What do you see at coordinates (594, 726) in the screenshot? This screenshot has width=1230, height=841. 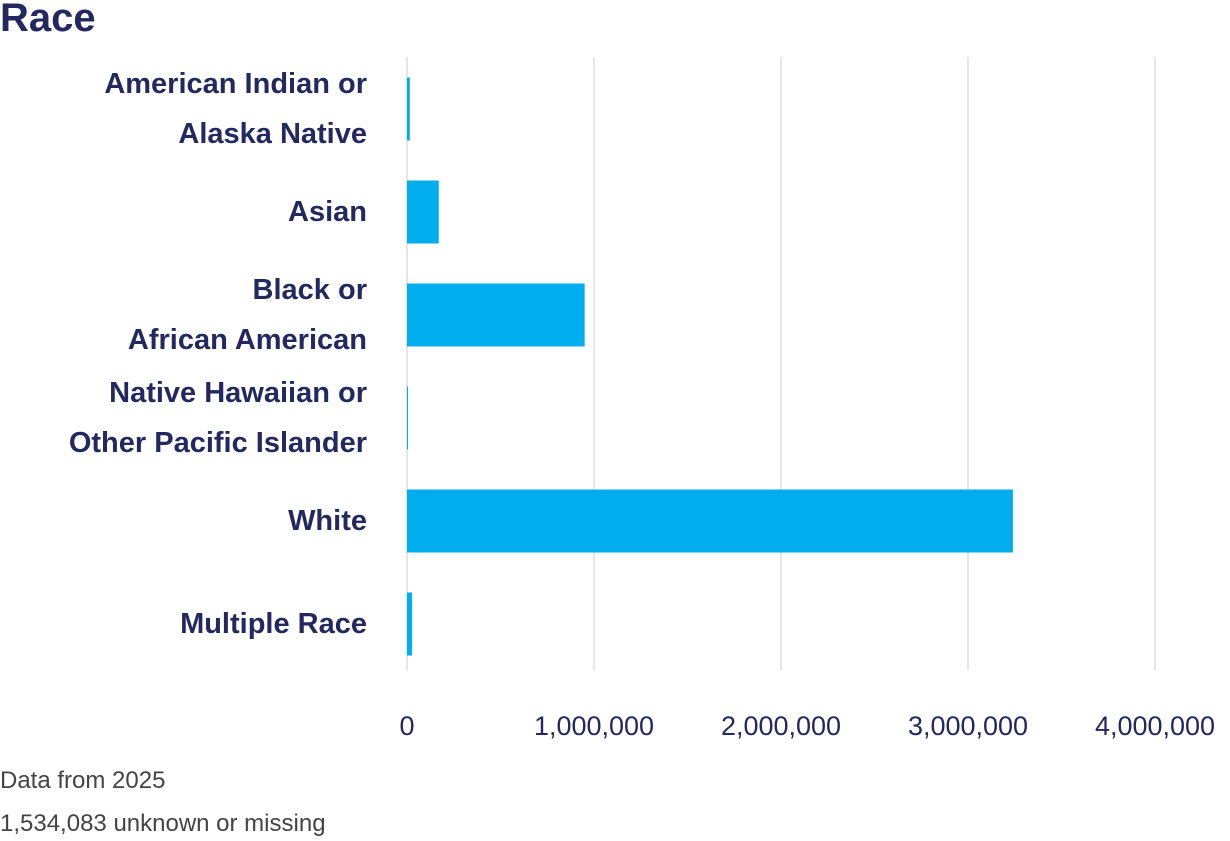 I see `x-tick-label: 1,000,000` at bounding box center [594, 726].